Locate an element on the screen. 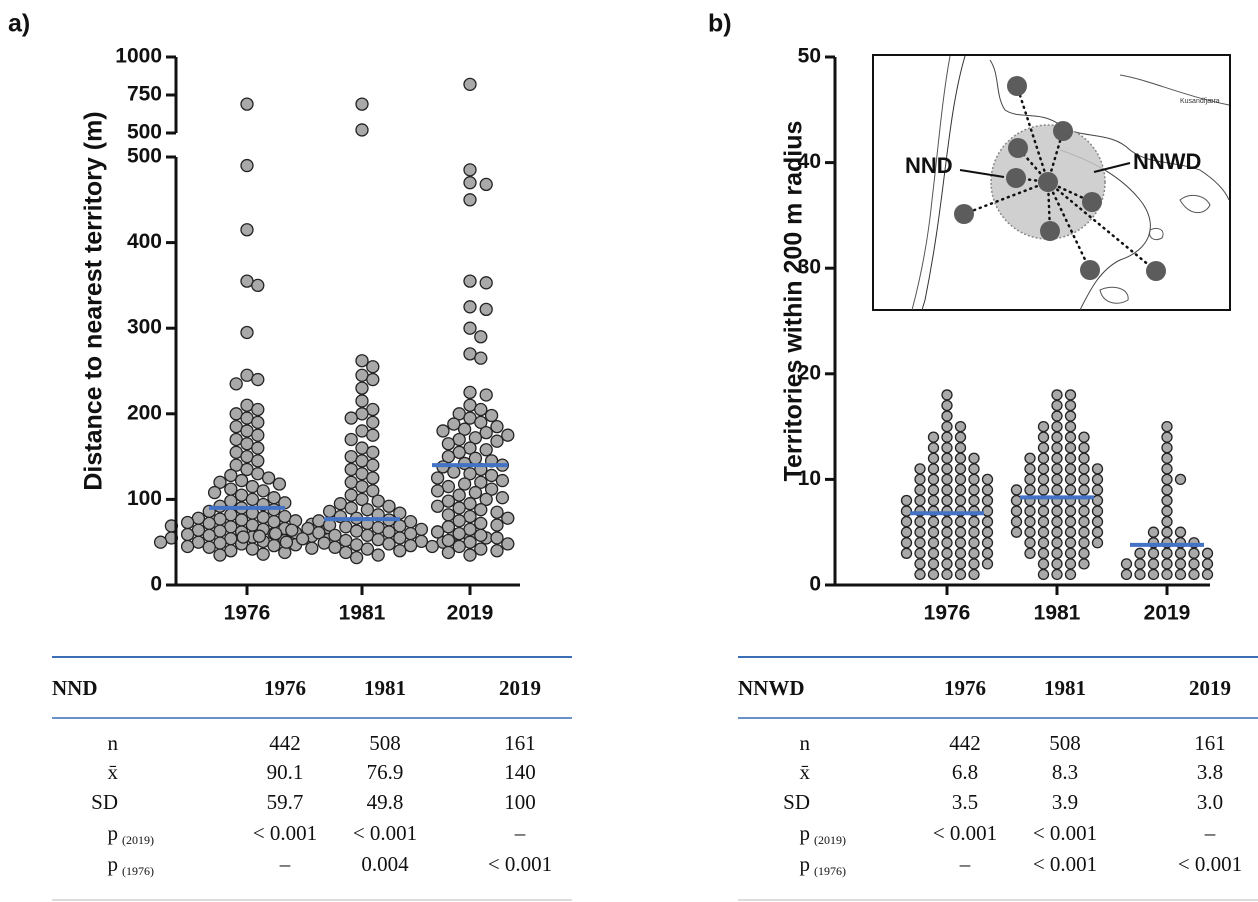 This screenshot has height=902, width=1258. row-label: x̄ is located at coordinates (113, 772).